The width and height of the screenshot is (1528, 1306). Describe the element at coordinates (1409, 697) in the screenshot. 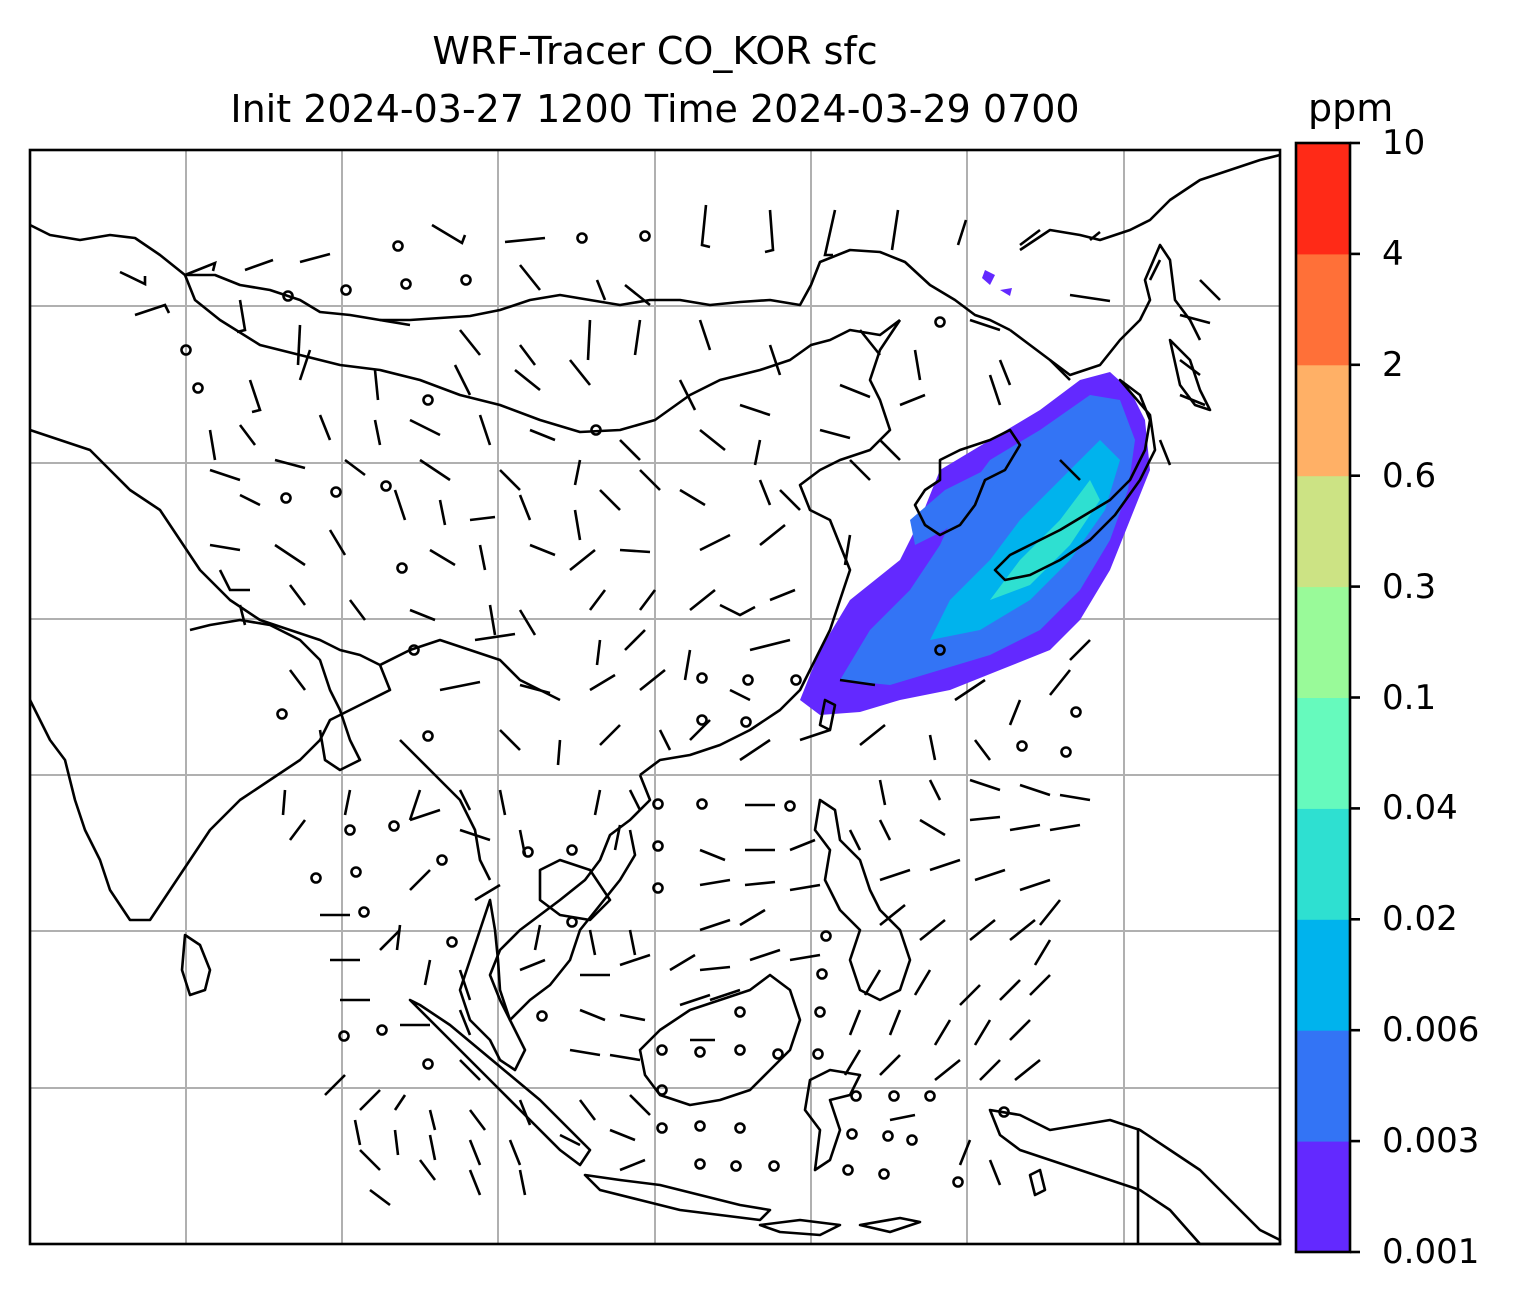

I see `colorbar-tick-label: 0.1` at that location.